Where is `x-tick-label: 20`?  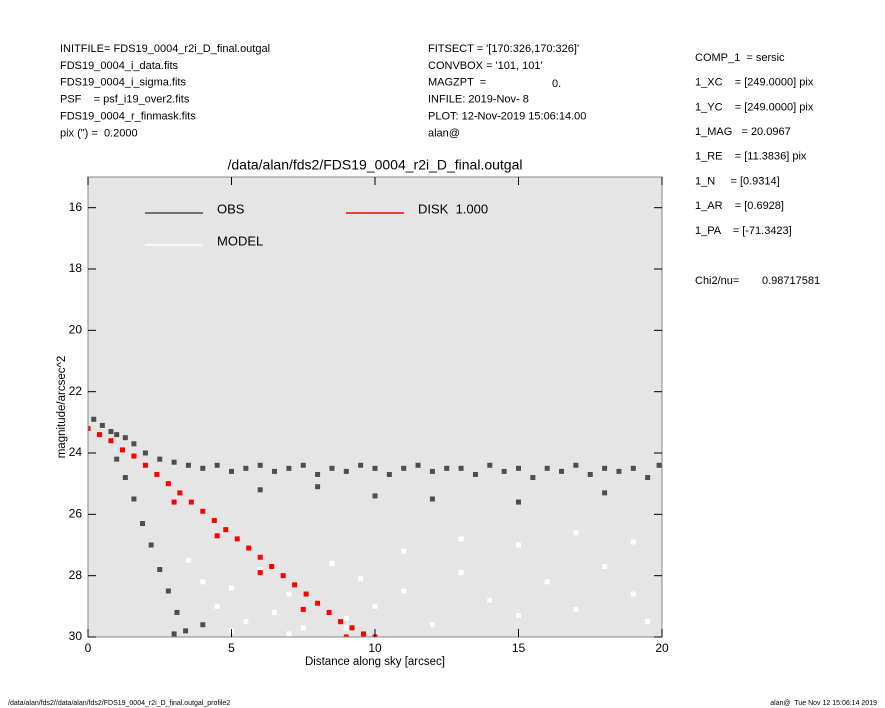 x-tick-label: 20 is located at coordinates (662, 648).